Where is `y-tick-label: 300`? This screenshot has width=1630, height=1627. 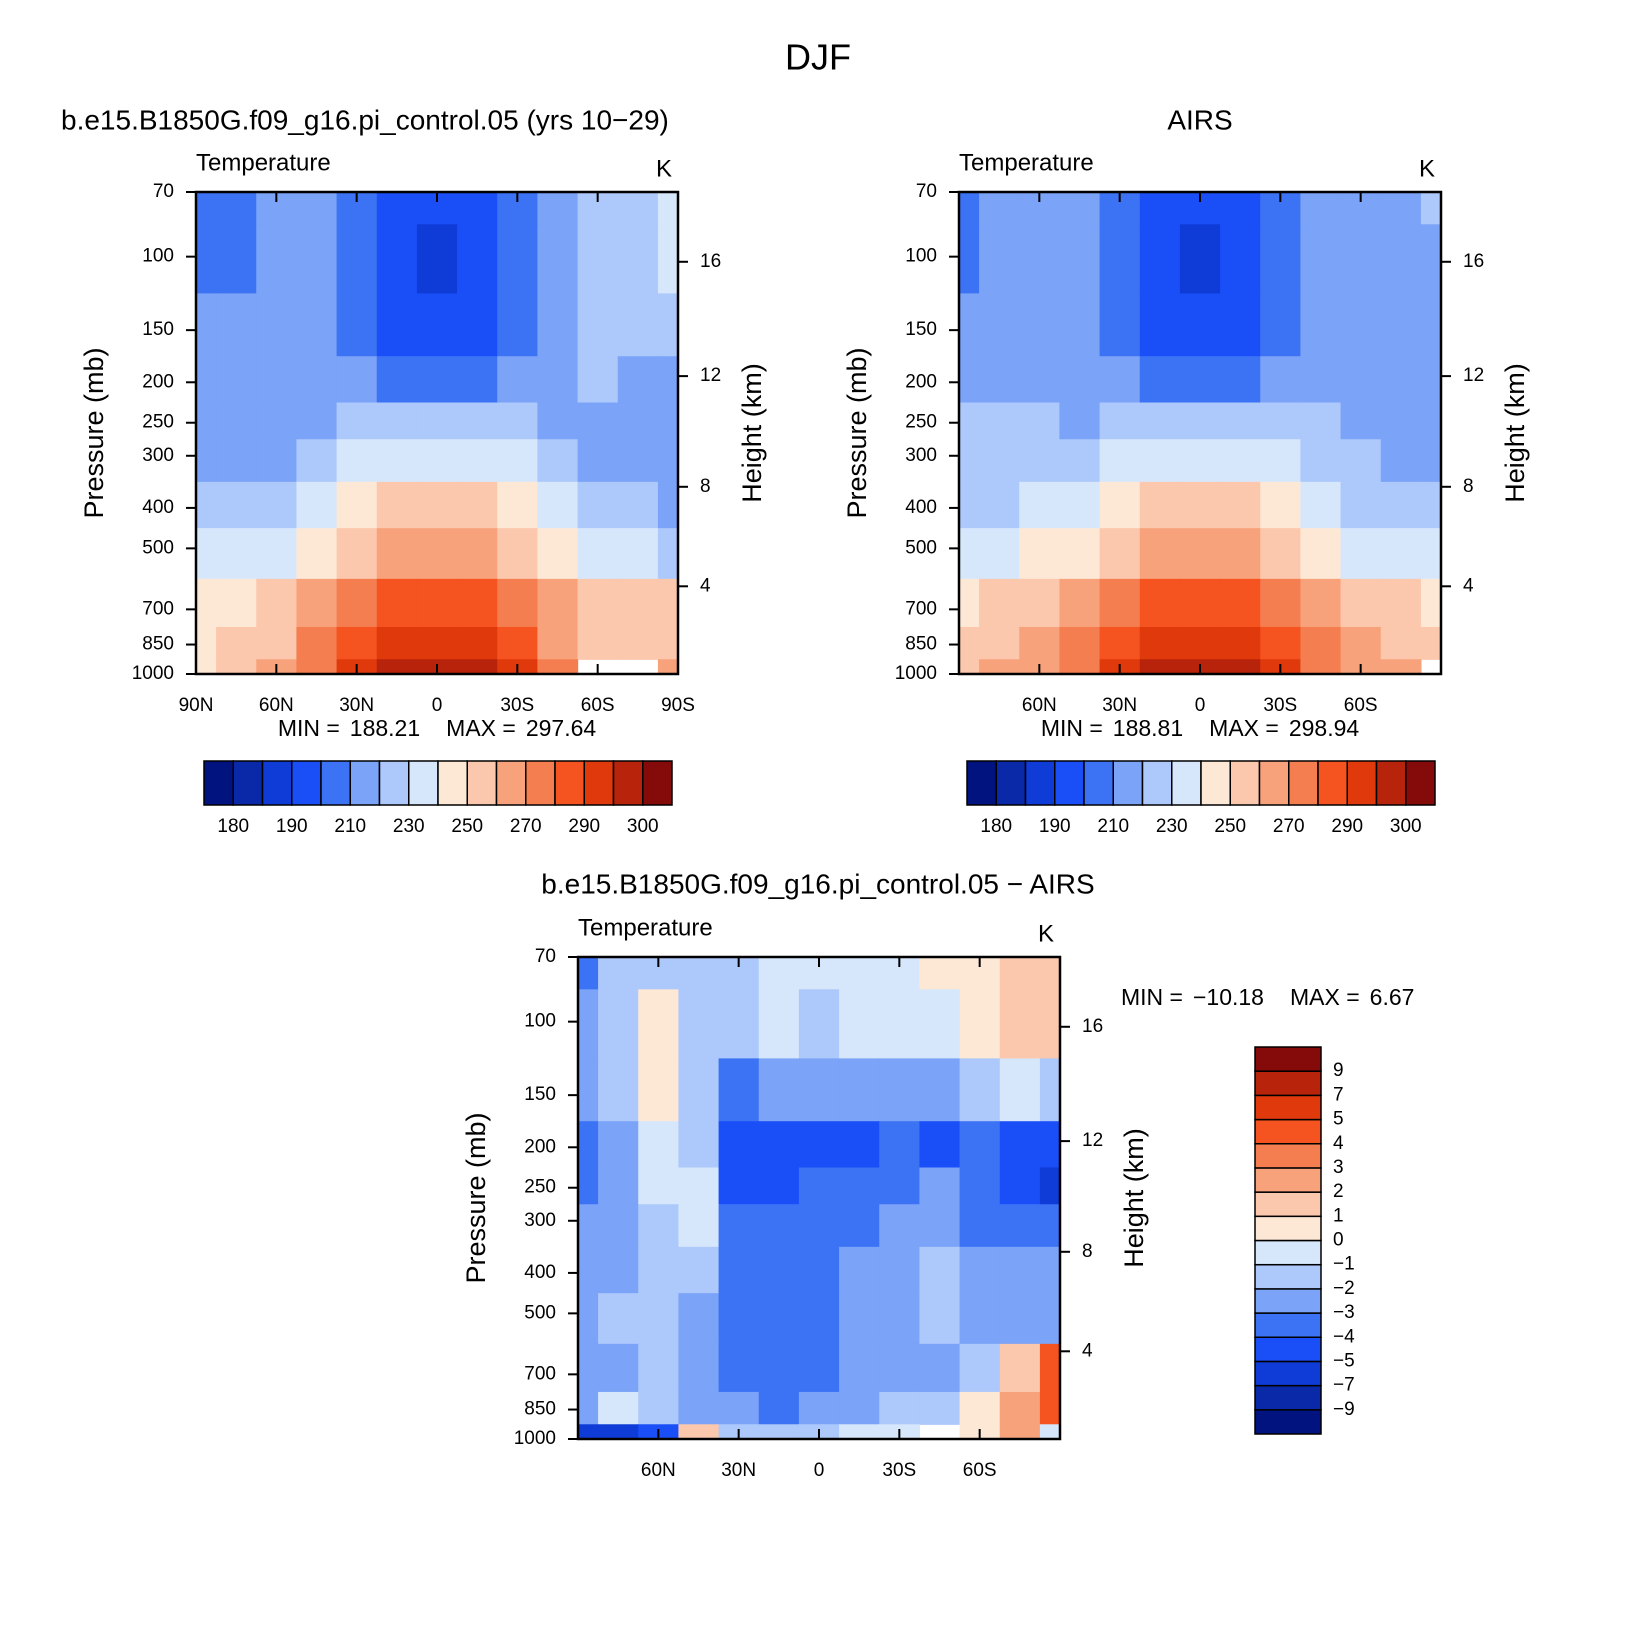
y-tick-label: 300 is located at coordinates (921, 455).